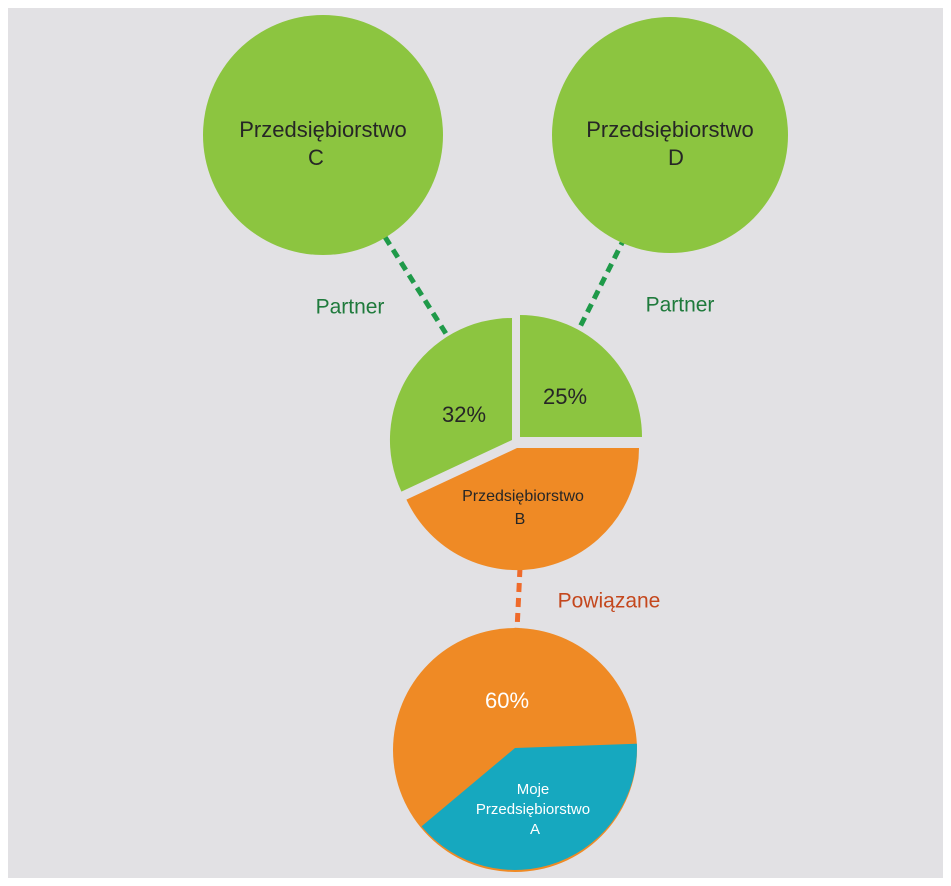 This screenshot has width=951, height=886. What do you see at coordinates (609, 601) in the screenshot?
I see `edge-label: Powiązane` at bounding box center [609, 601].